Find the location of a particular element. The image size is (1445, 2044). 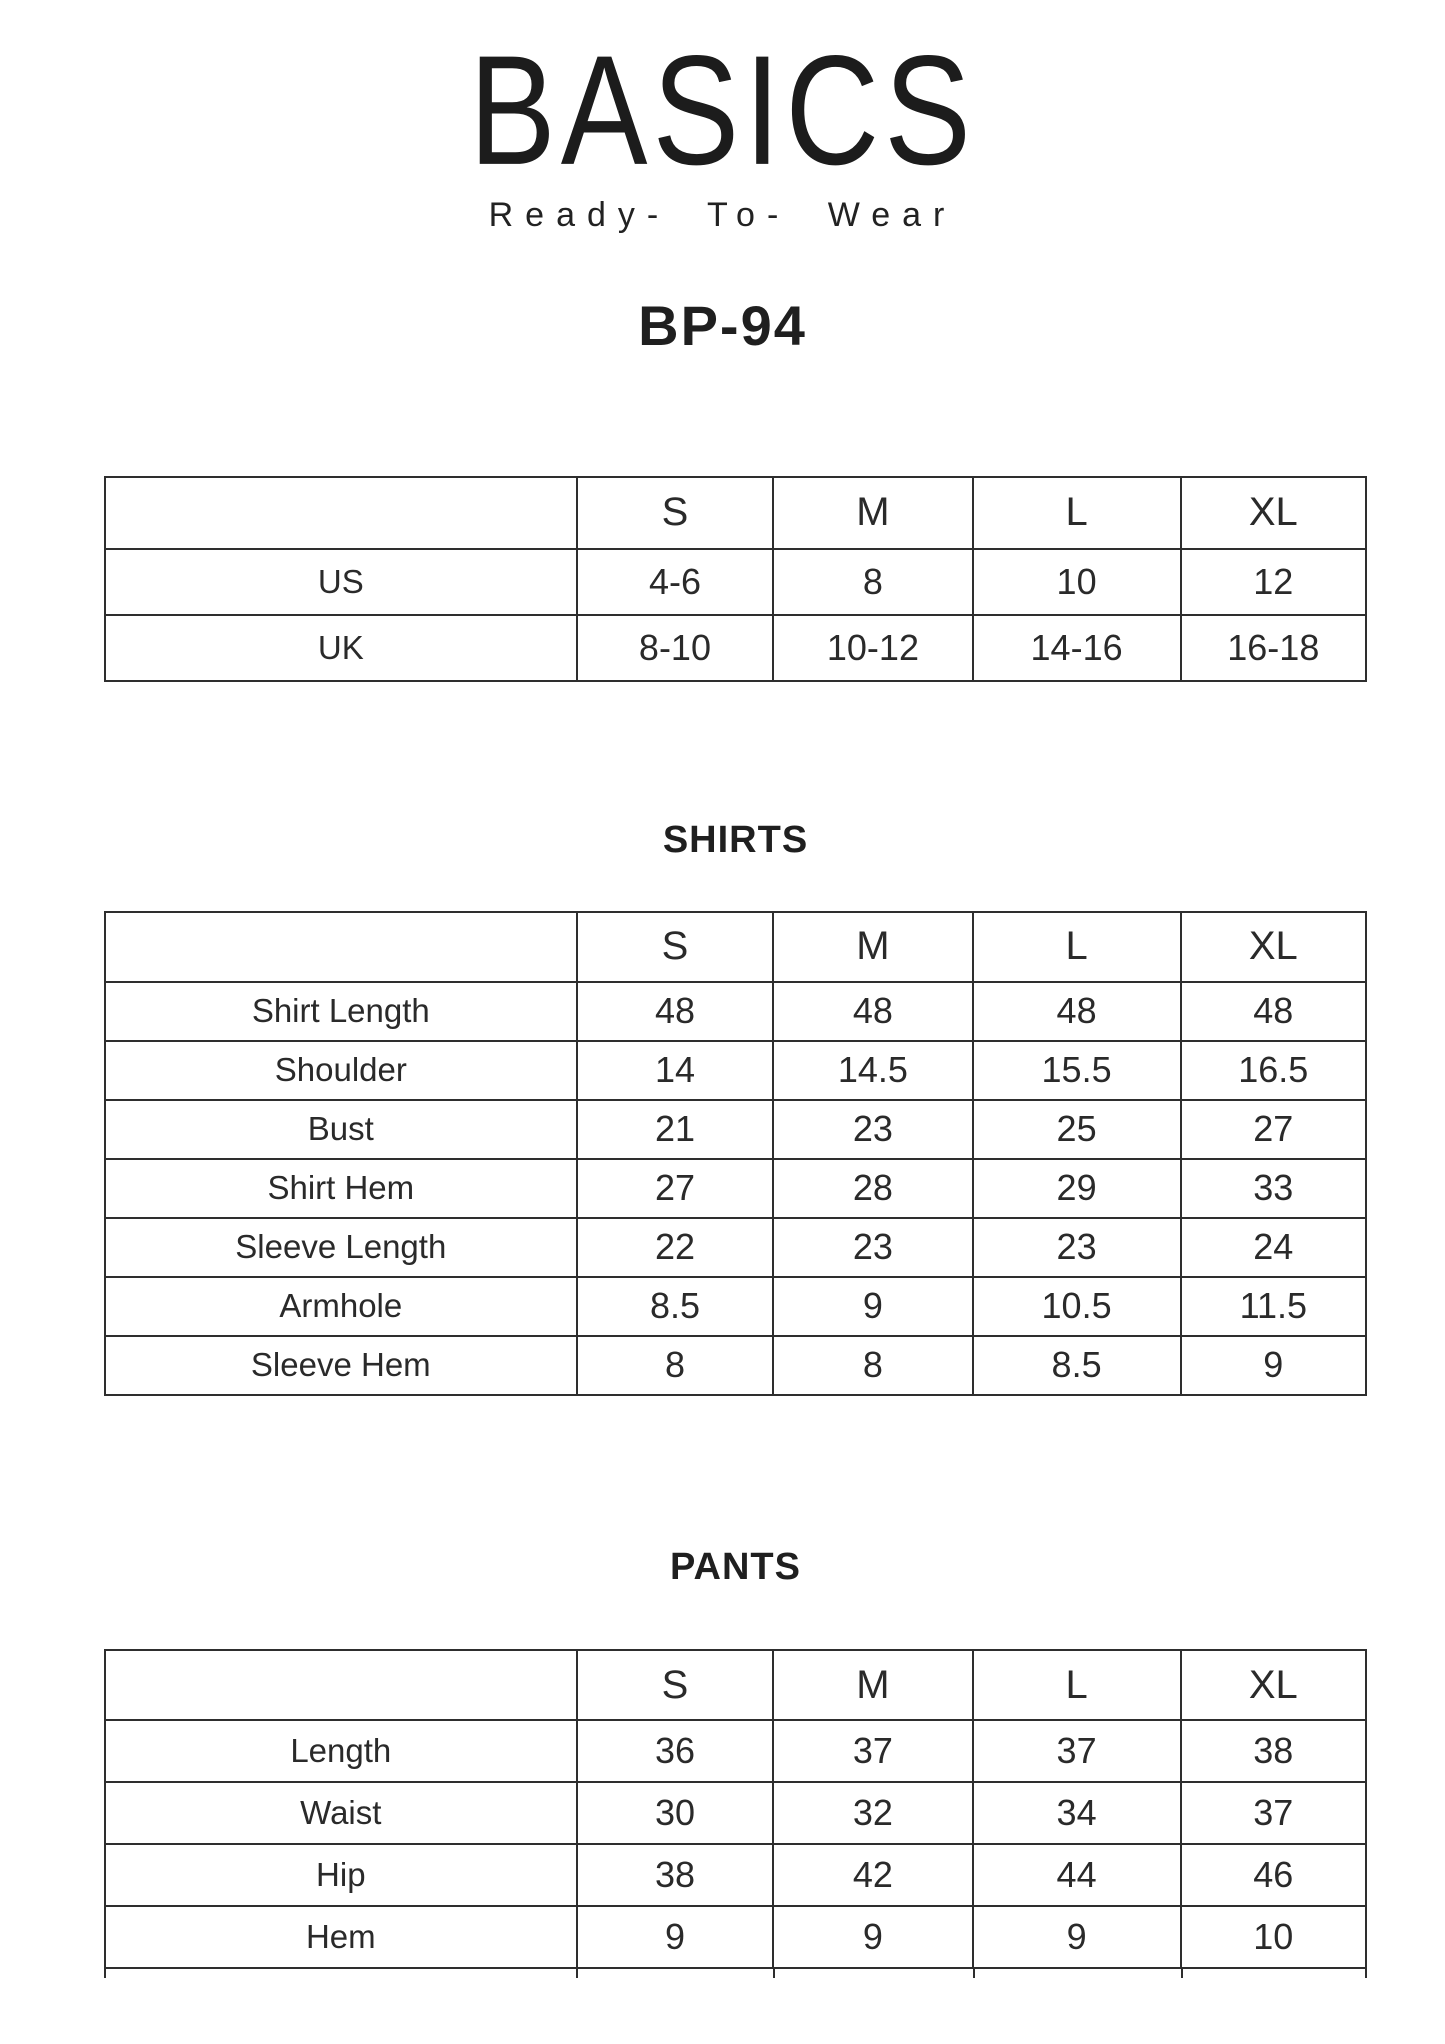

row-label: Bust is located at coordinates (341, 1129).